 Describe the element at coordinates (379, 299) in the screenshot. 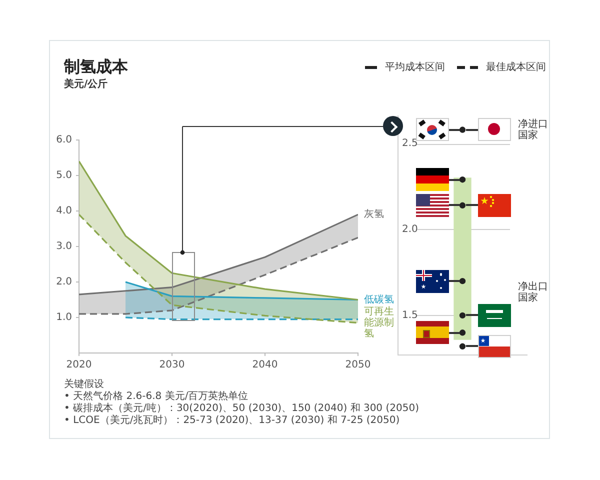

I see `series-label: 低碳氢` at that location.